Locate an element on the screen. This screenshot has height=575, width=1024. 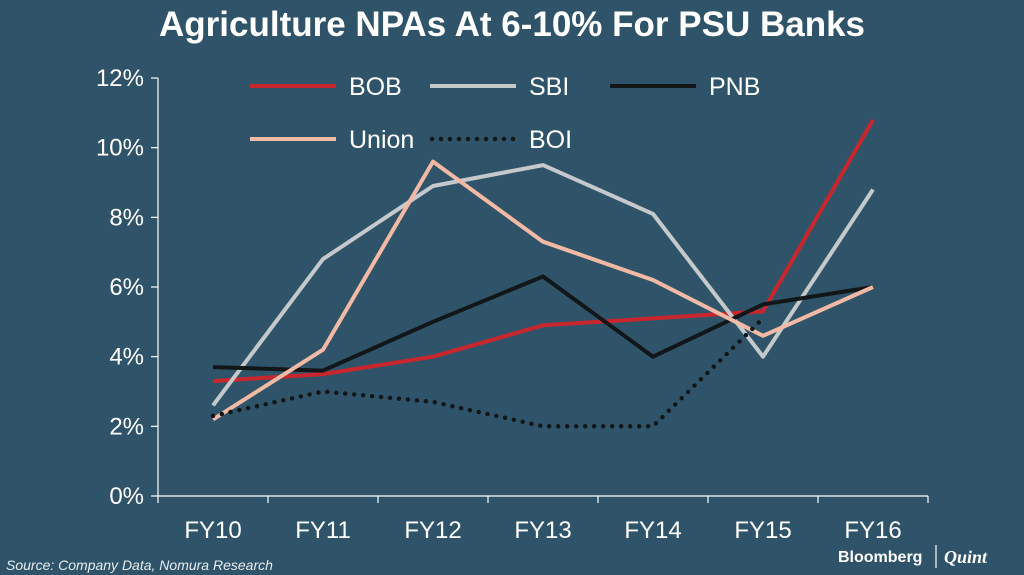
y-tick-label: 6% is located at coordinates (126, 287).